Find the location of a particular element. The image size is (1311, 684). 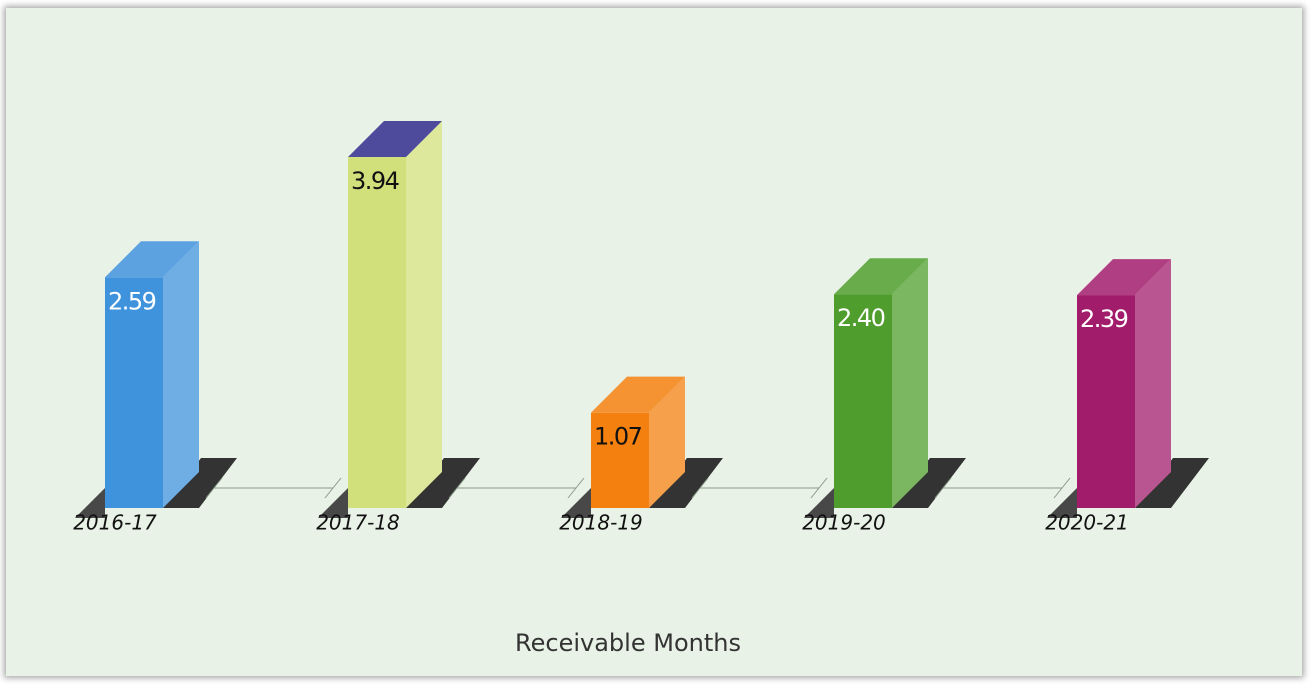

x-tick-label: 2018-19 is located at coordinates (601, 523).